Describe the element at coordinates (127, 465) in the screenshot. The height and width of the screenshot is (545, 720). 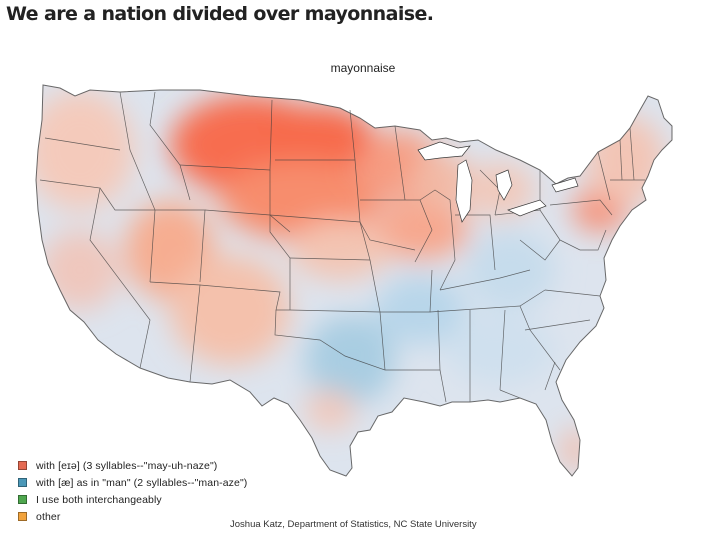
I see `legend-label: with [eɪə] (3 syllables--"may-uh-naze")` at that location.